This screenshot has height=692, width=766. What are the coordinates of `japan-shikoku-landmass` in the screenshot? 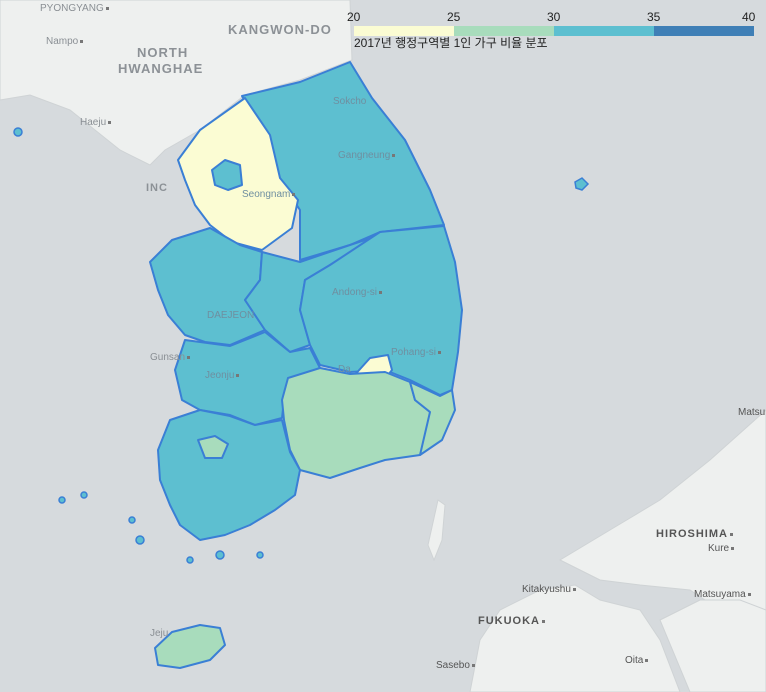 It's located at (712, 645).